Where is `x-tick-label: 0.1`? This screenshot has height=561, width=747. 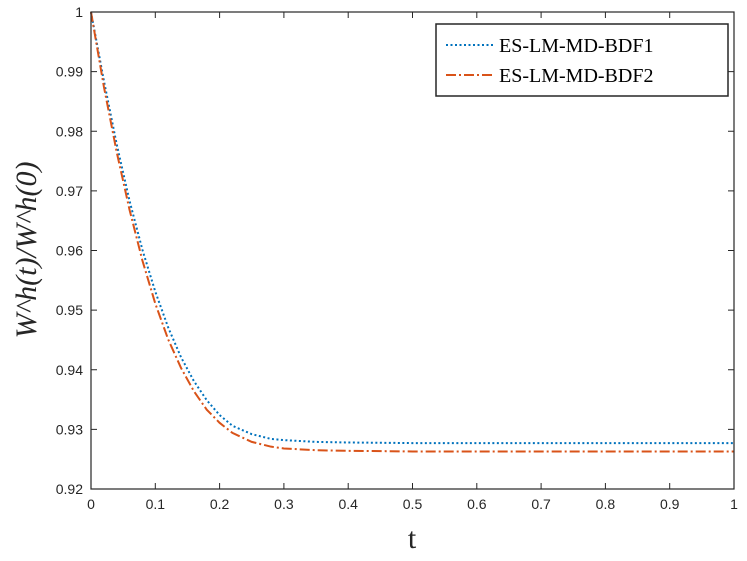 x-tick-label: 0.1 is located at coordinates (156, 504).